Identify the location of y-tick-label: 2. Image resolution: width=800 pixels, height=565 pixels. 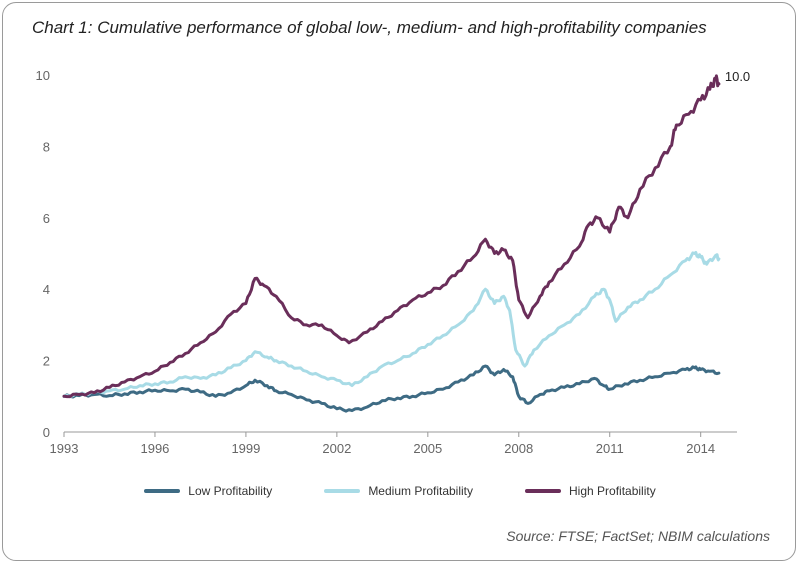
(46, 361).